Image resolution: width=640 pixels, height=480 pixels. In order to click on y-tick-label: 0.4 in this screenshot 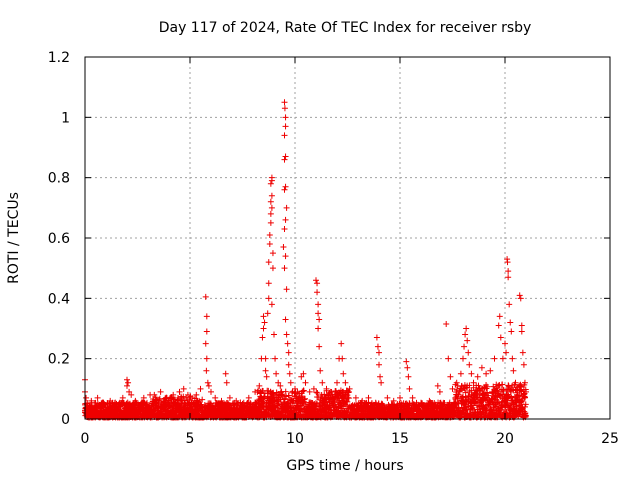, I will do `click(59, 299)`.